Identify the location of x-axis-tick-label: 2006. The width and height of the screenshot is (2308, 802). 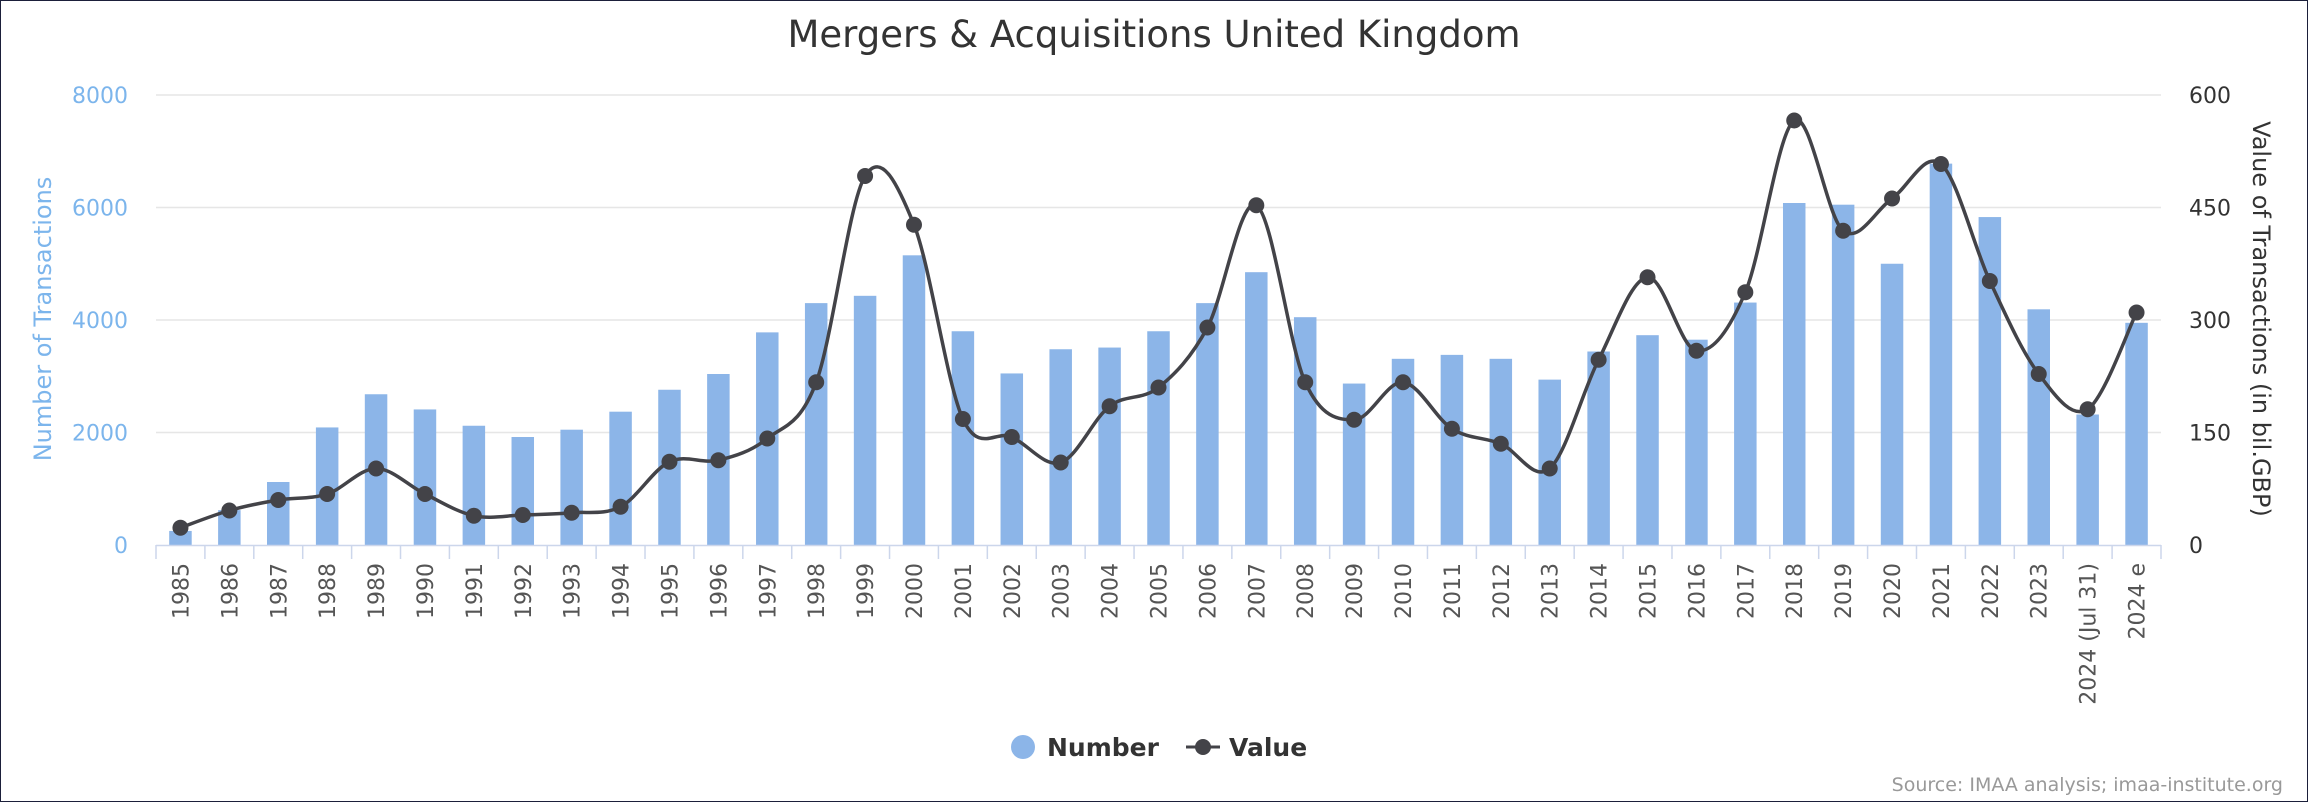
(1208, 591).